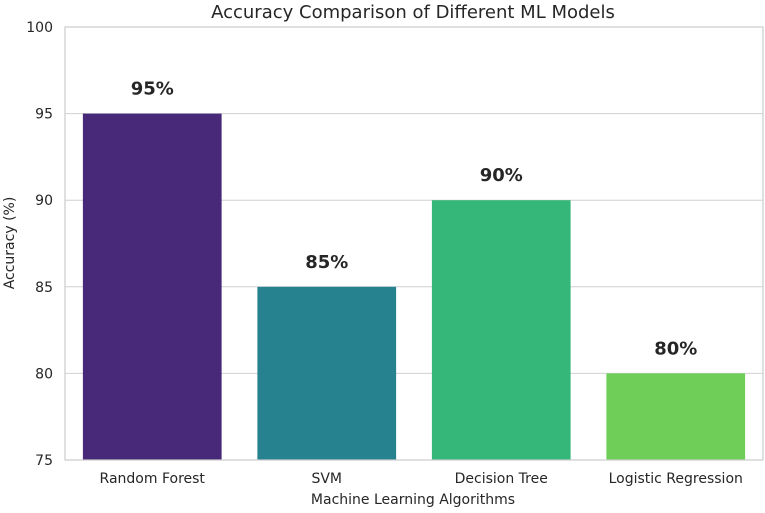 The width and height of the screenshot is (765, 513). What do you see at coordinates (326, 262) in the screenshot?
I see `bar-value-label: 85%` at bounding box center [326, 262].